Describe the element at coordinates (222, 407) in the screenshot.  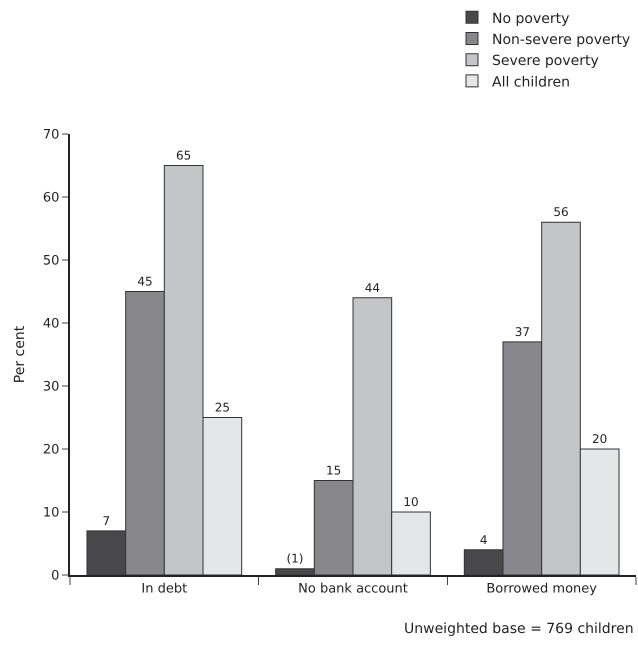
I see `data-label: 25` at that location.